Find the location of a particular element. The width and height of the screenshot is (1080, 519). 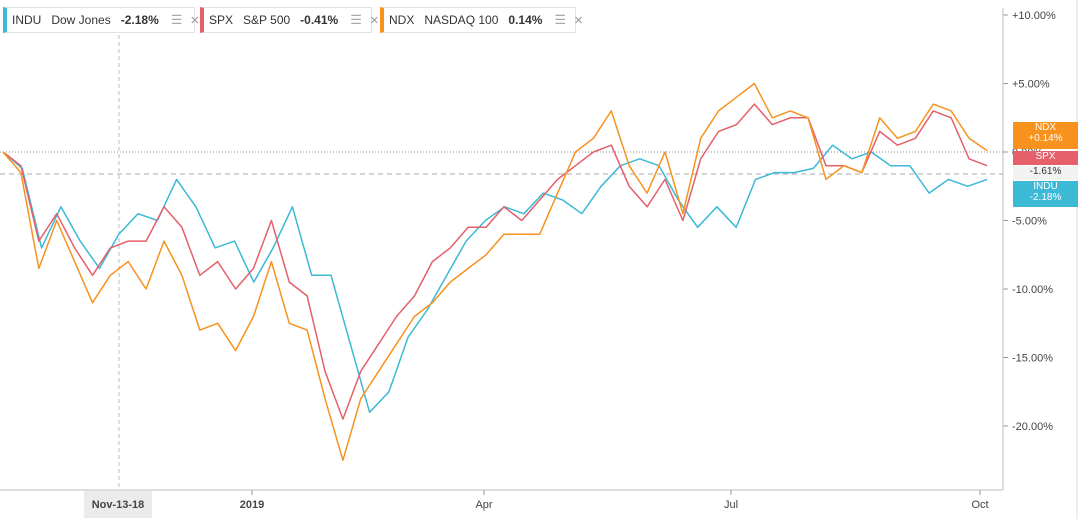

price-tag-1: SPX is located at coordinates (1045, 158).